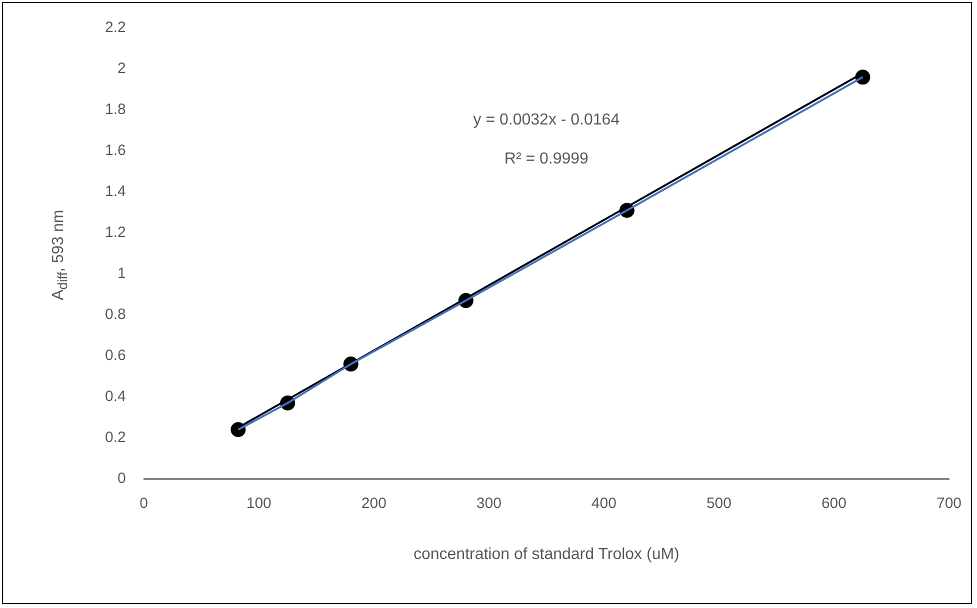 The image size is (977, 608). I want to click on x-tick-label: 700, so click(949, 503).